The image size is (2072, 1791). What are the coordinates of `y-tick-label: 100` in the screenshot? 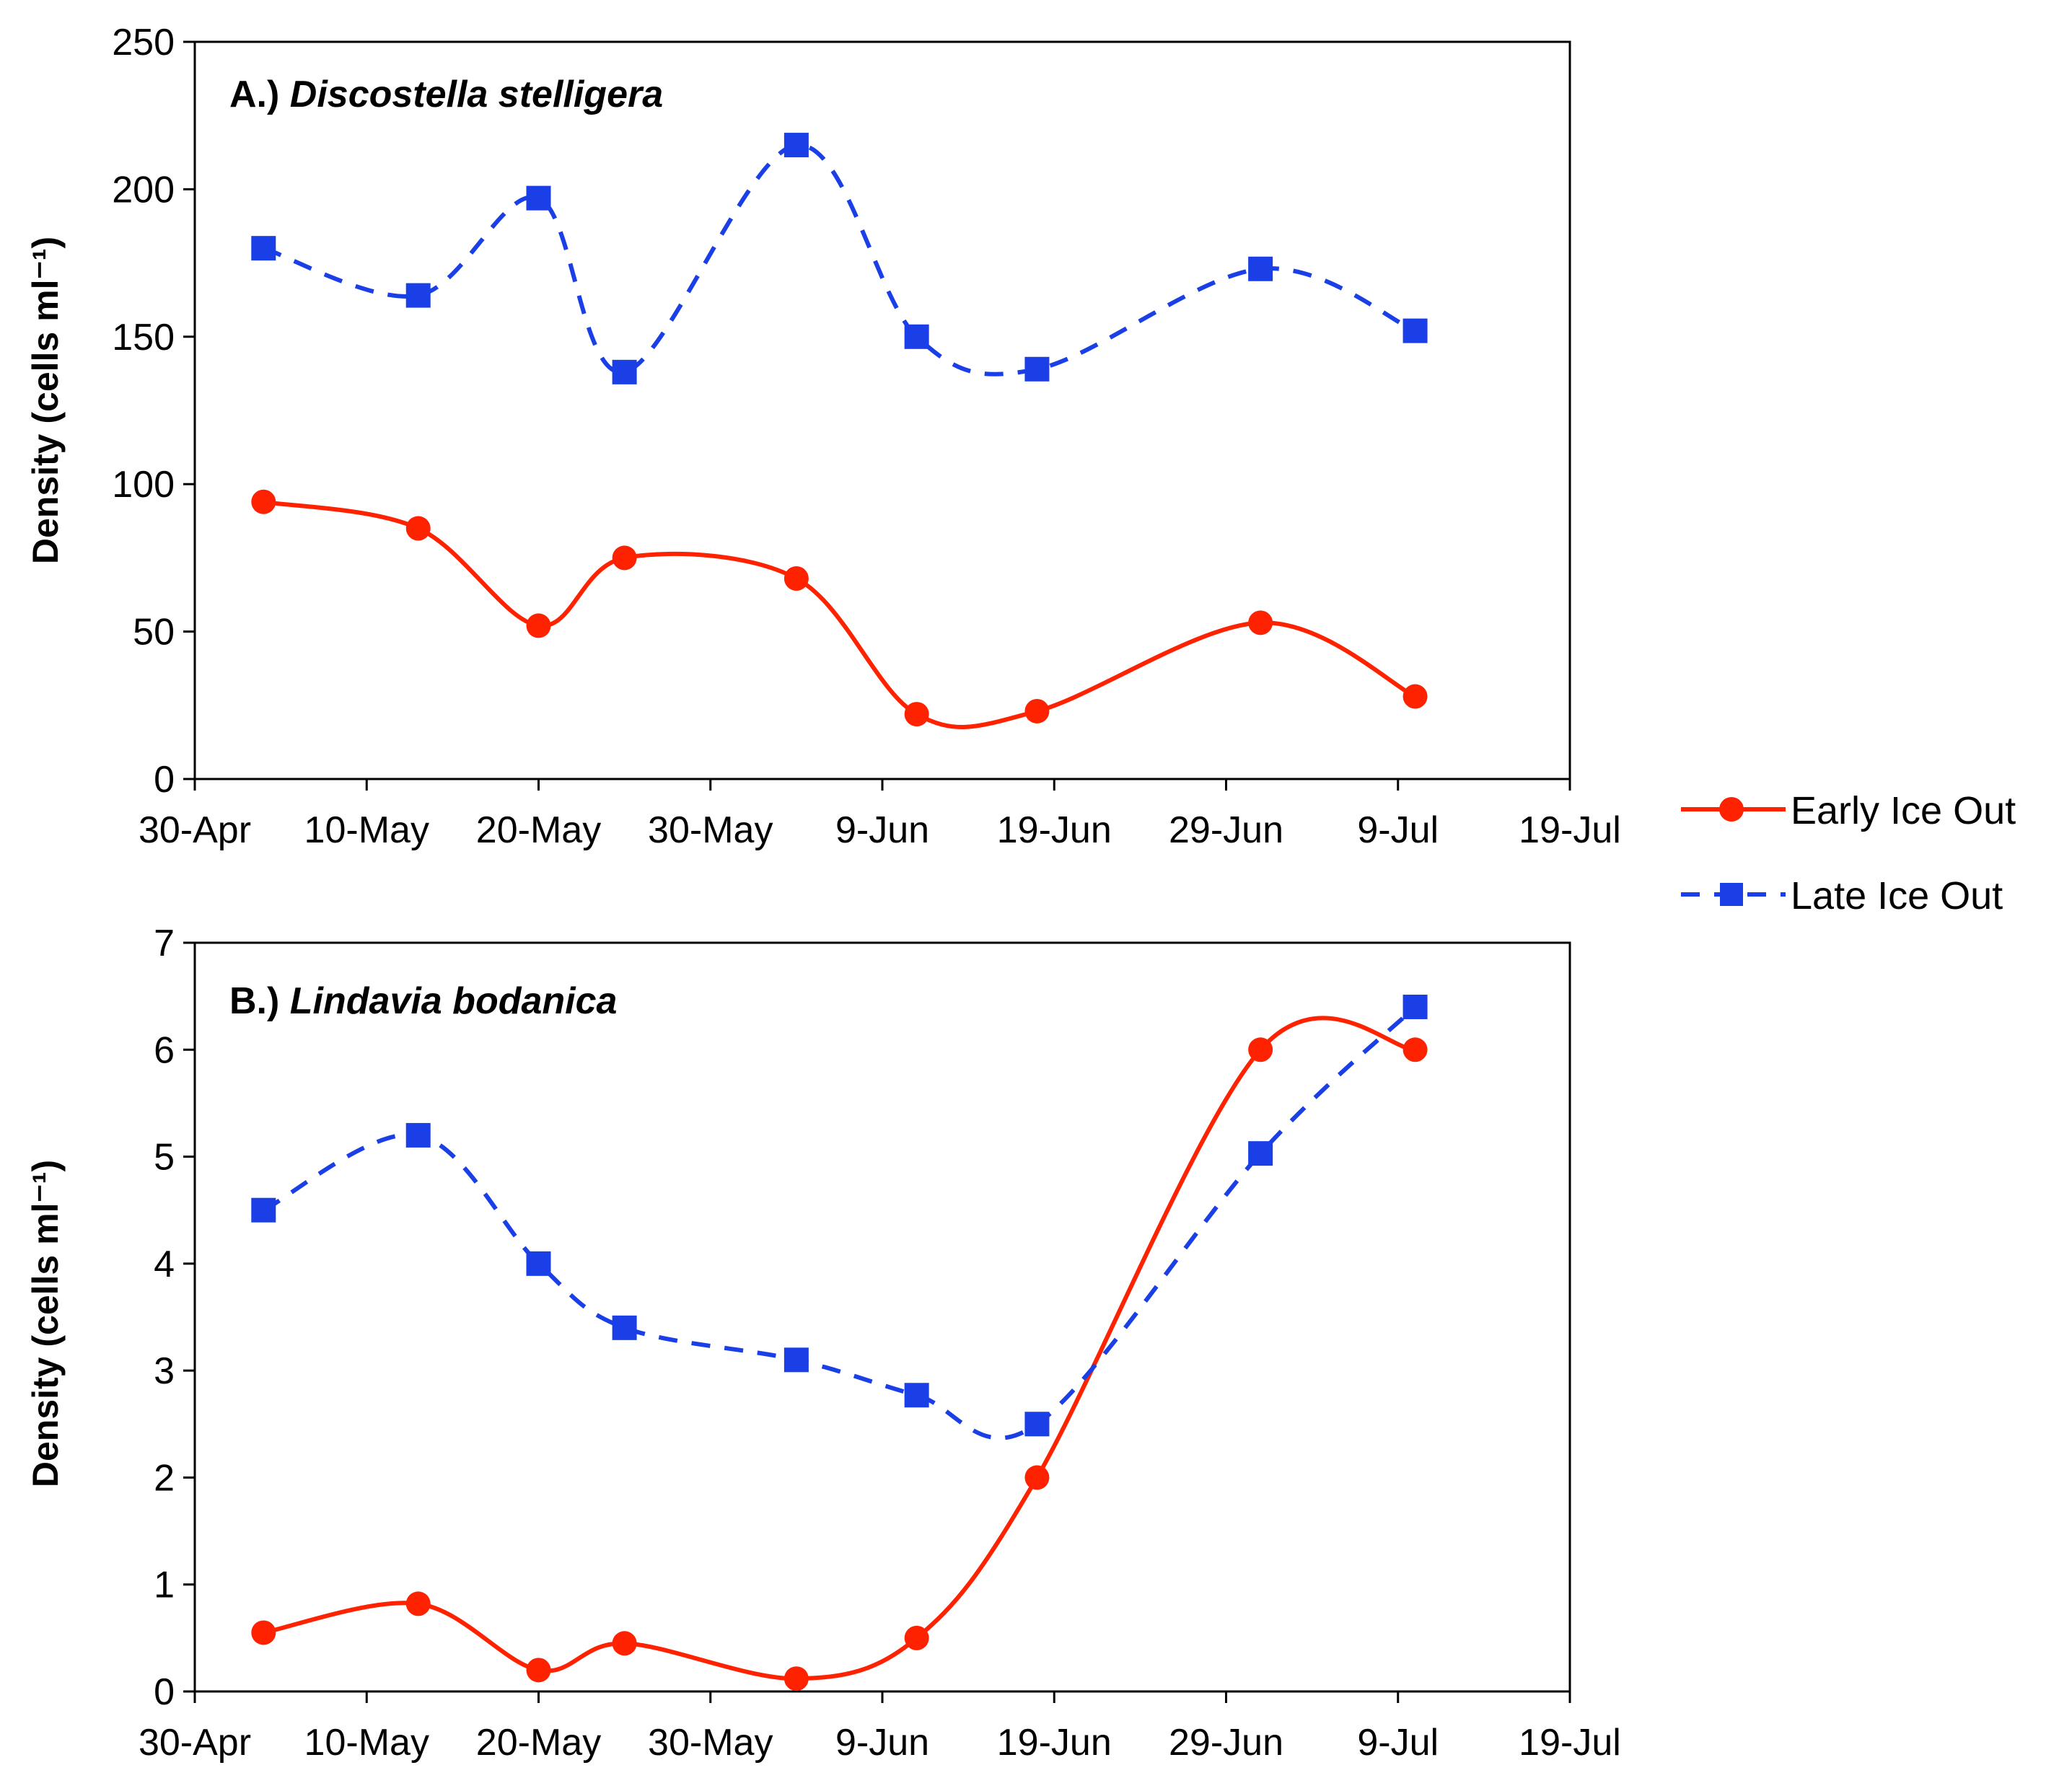 It's located at (143, 485).